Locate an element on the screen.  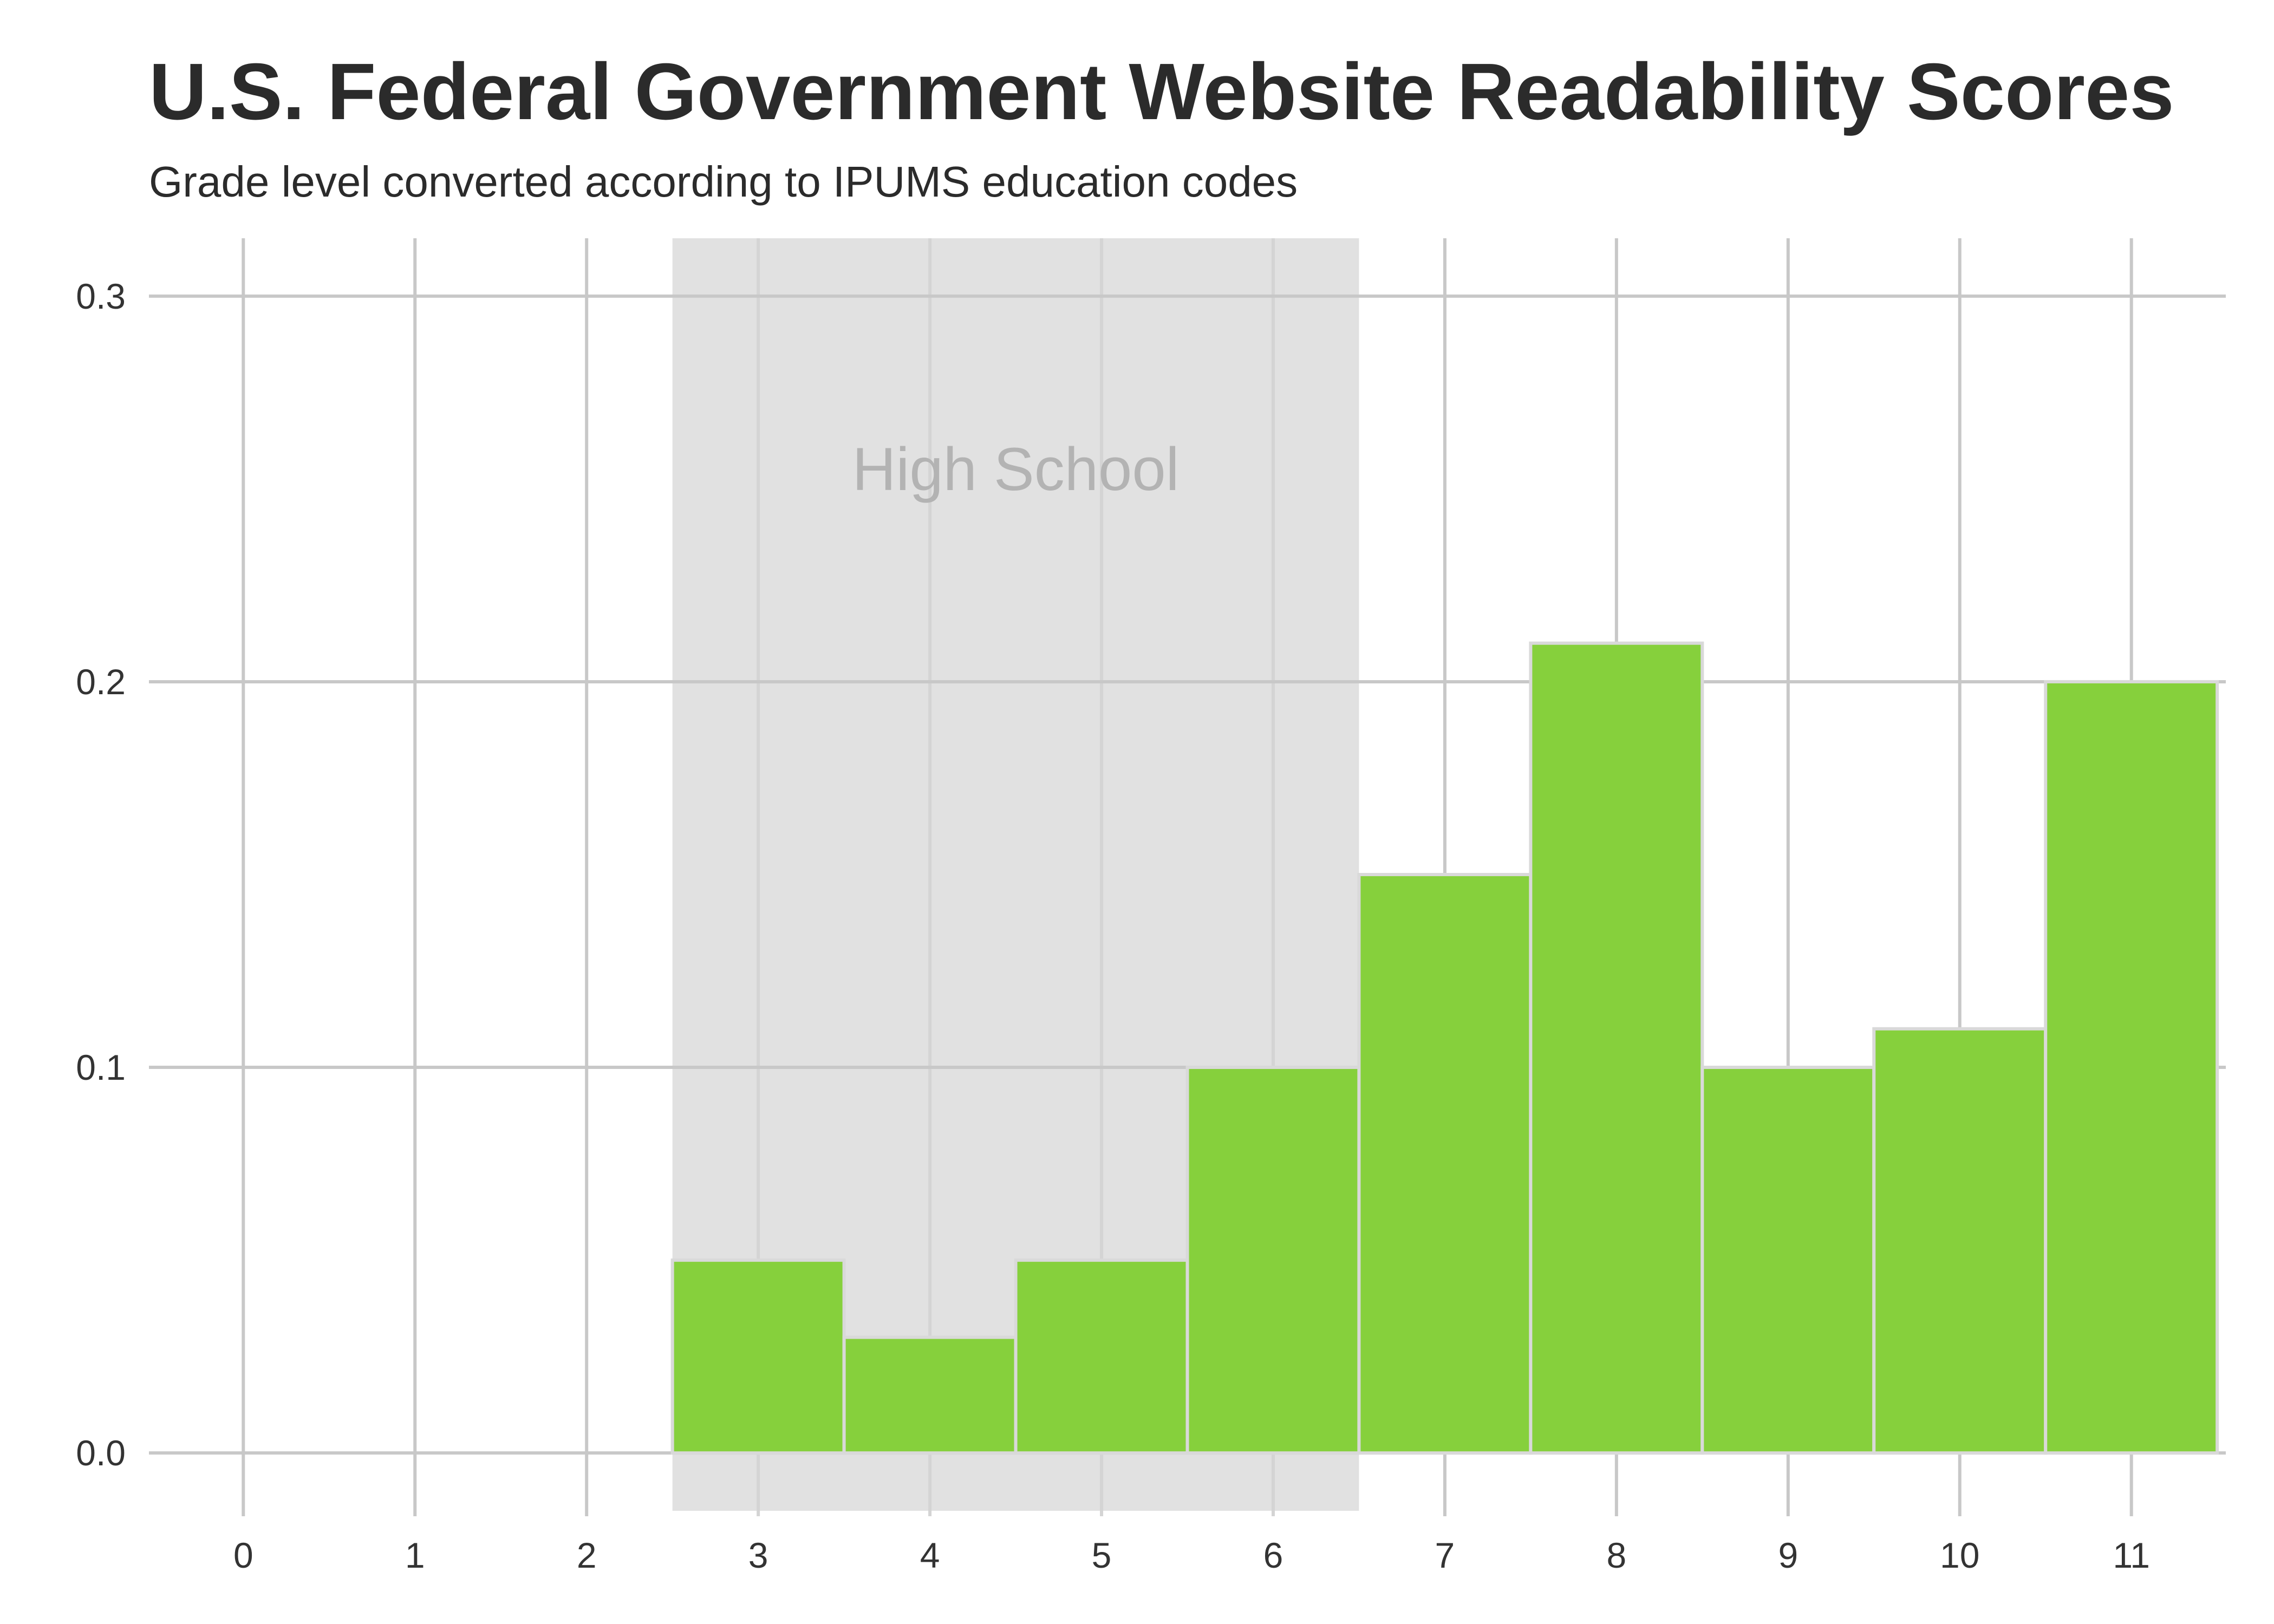
x-tick-label: 4 is located at coordinates (930, 1555).